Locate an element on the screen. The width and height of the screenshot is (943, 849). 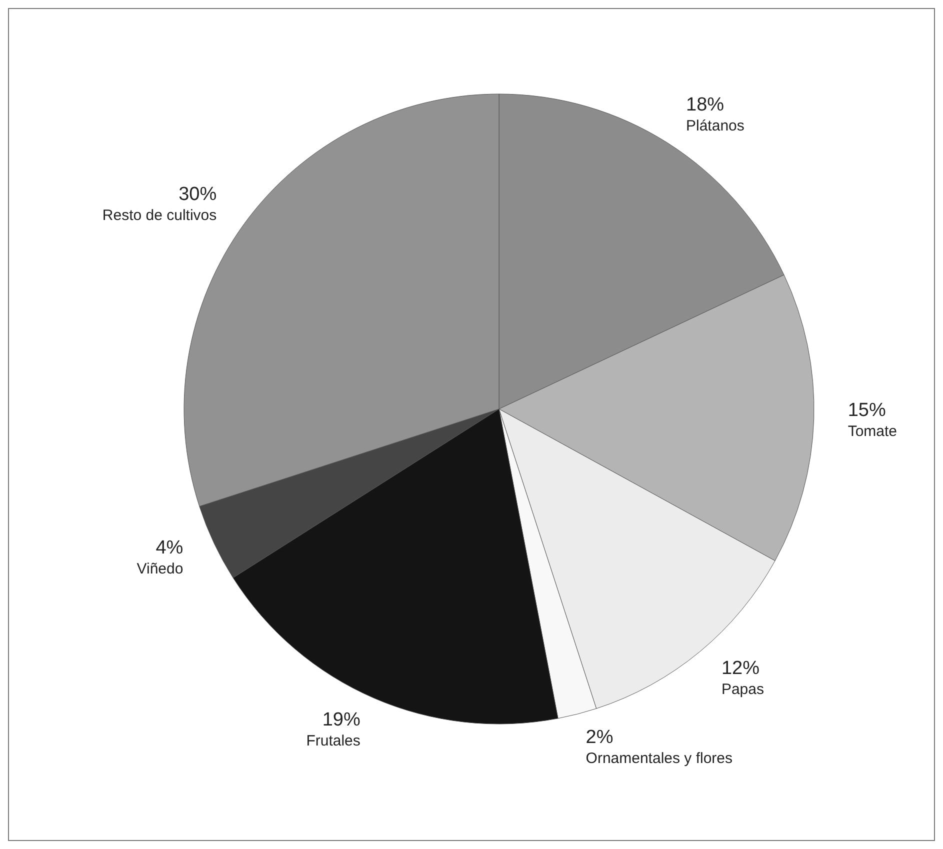
data-label: 18% is located at coordinates (705, 105).